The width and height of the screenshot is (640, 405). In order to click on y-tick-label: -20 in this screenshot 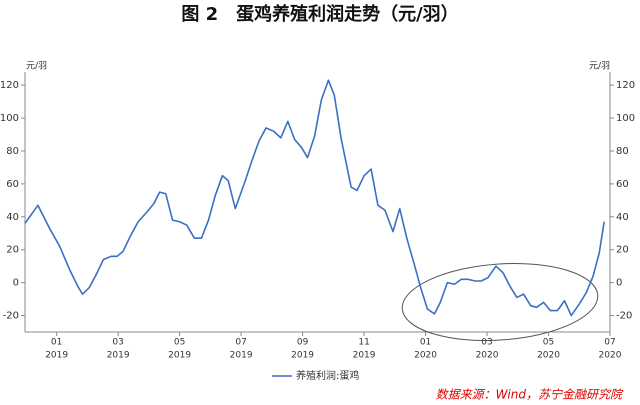, I will do `click(11, 316)`.